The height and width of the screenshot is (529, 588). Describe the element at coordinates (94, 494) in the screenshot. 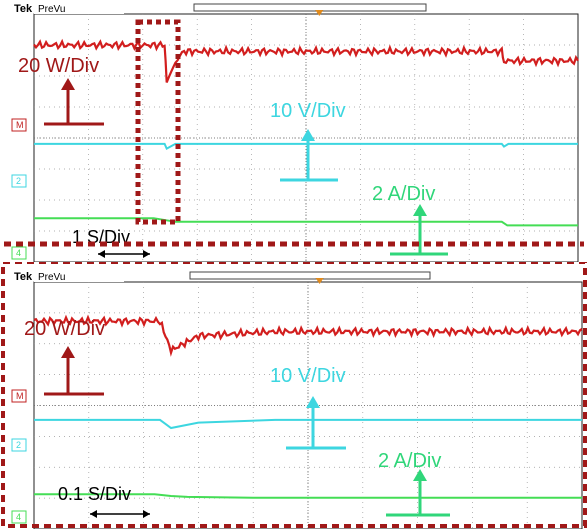

I see `timebase-label: 0.1 S/Div` at that location.